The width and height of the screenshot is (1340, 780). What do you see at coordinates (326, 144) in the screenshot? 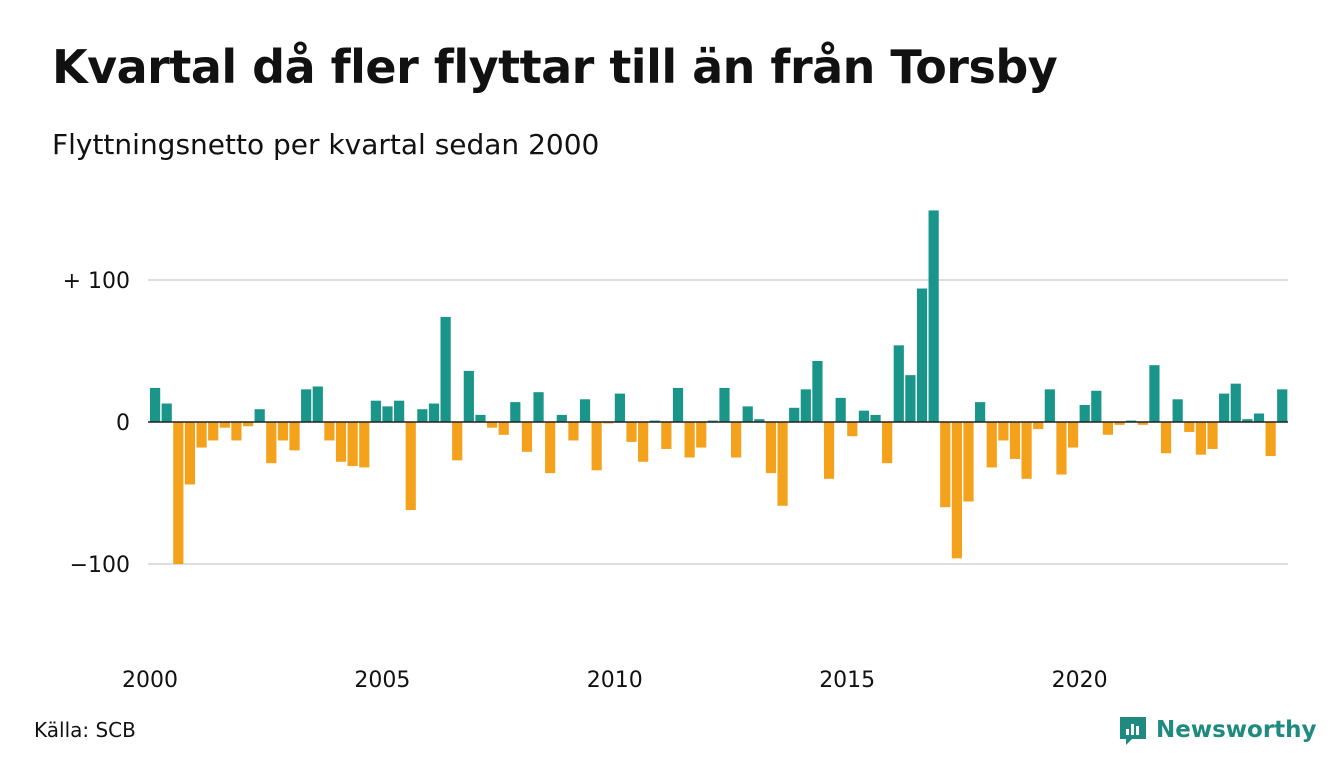
I see `chart-subtitle: Flyttningsnetto per kvartal sedan 2000` at bounding box center [326, 144].